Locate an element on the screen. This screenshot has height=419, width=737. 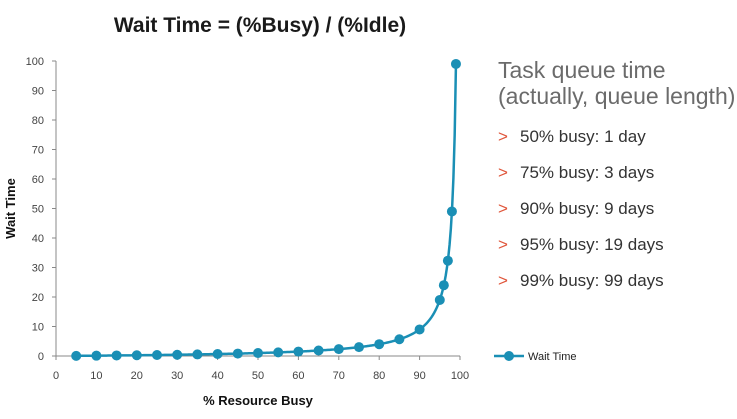
x-tick-label: 20 is located at coordinates (137, 376).